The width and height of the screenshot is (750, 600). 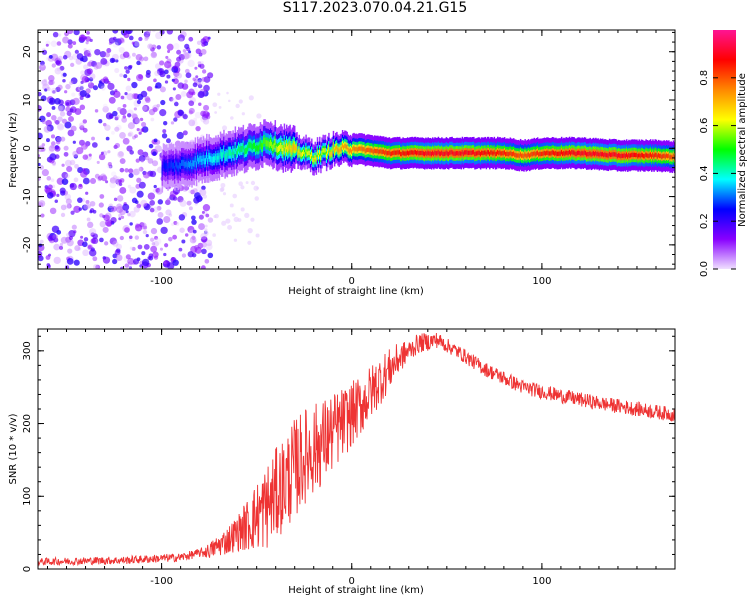 I want to click on x-tick-label: 100, so click(x=541, y=581).